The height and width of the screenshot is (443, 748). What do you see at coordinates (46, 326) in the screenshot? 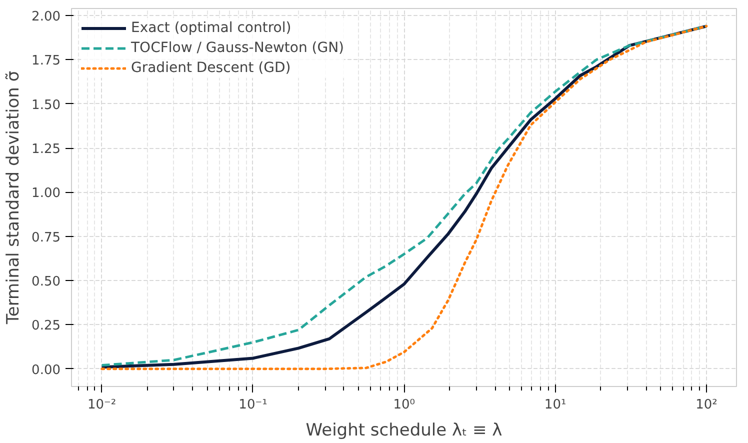
I see `y-tick-label: 0.25` at bounding box center [46, 326].